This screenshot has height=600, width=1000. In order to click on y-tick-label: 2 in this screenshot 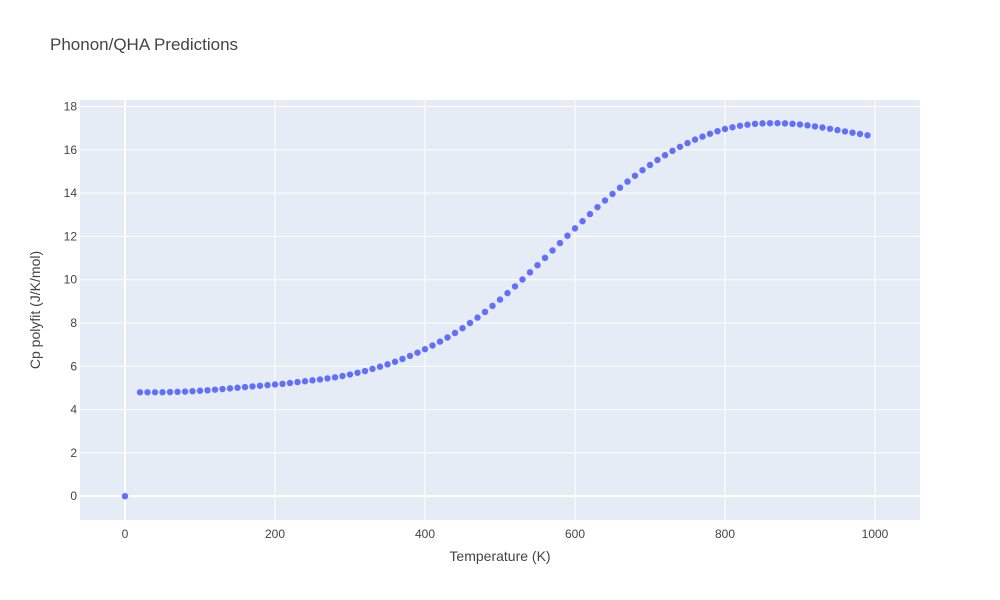, I will do `click(73, 453)`.